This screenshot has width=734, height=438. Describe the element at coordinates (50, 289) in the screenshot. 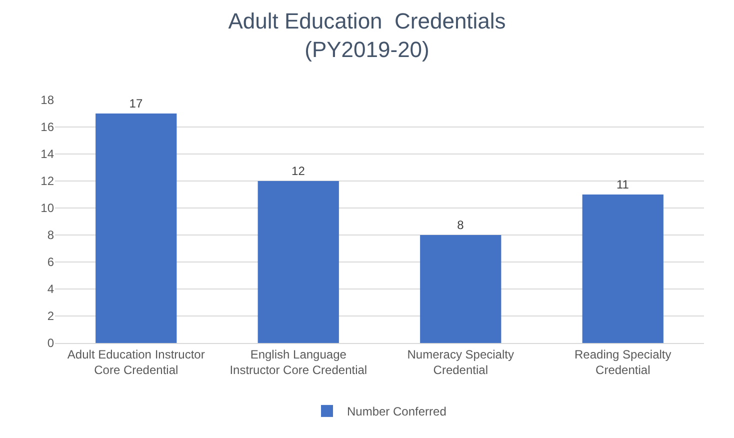

I see `y-tick-label: 4` at that location.